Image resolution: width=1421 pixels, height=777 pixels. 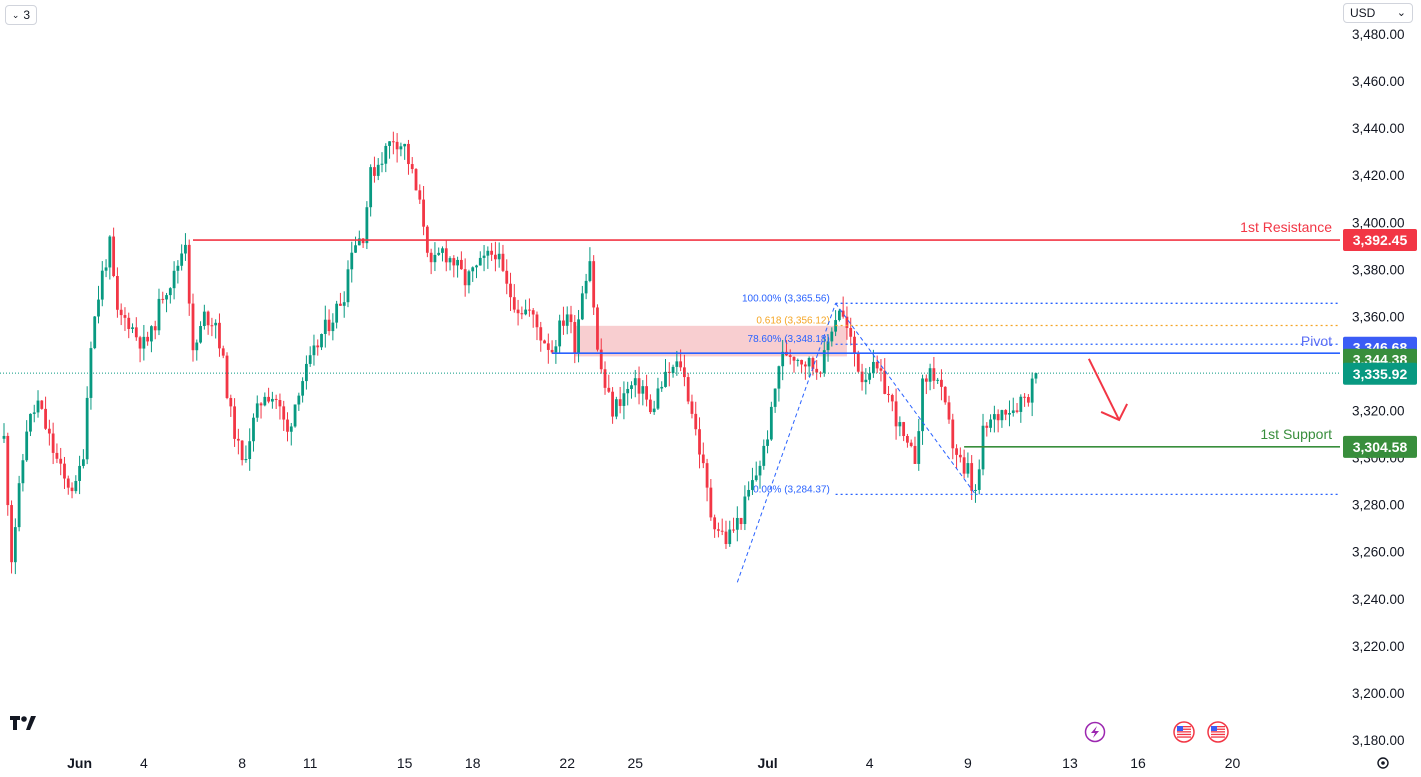 What do you see at coordinates (728, 763) in the screenshot?
I see `time-axis: Jun 4 8 11 15 18 22 25 Jul 4 9 13 16 20` at bounding box center [728, 763].